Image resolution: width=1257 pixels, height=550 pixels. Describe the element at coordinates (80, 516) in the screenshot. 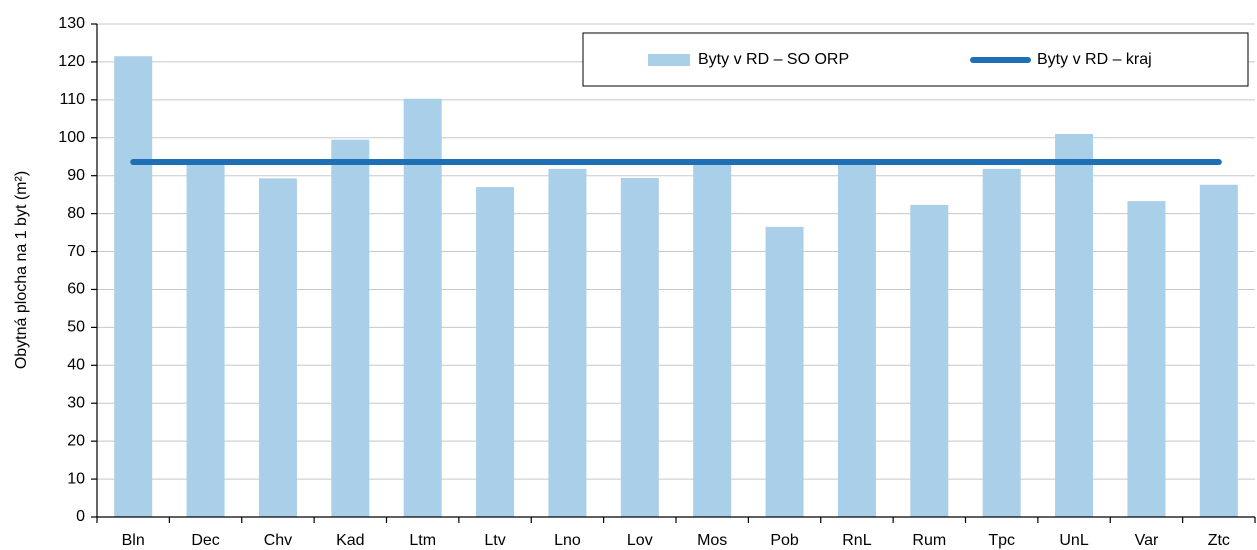

I see `y-tick-label: 0` at that location.